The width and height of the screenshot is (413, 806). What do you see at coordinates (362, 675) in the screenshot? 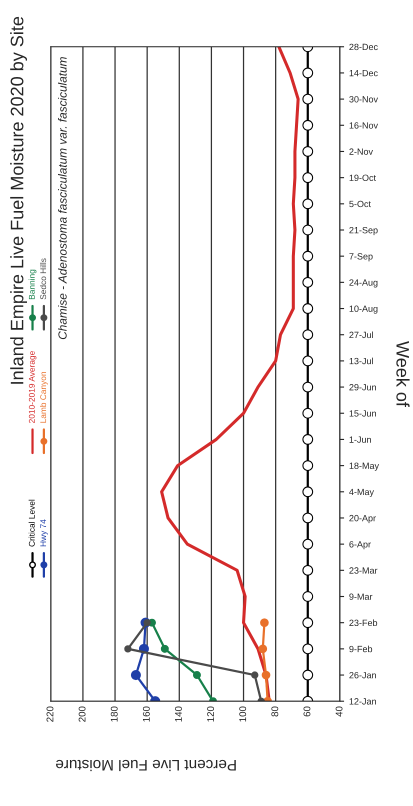
I see `y-tick-label: 26-Jan` at bounding box center [362, 675].